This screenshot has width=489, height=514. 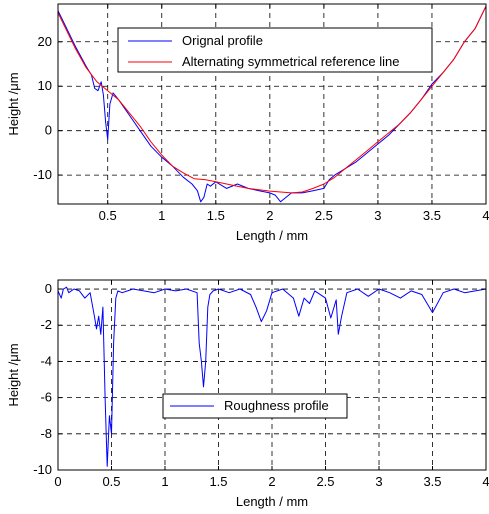 I want to click on bottom-ytick-label: -4, so click(x=46, y=360).